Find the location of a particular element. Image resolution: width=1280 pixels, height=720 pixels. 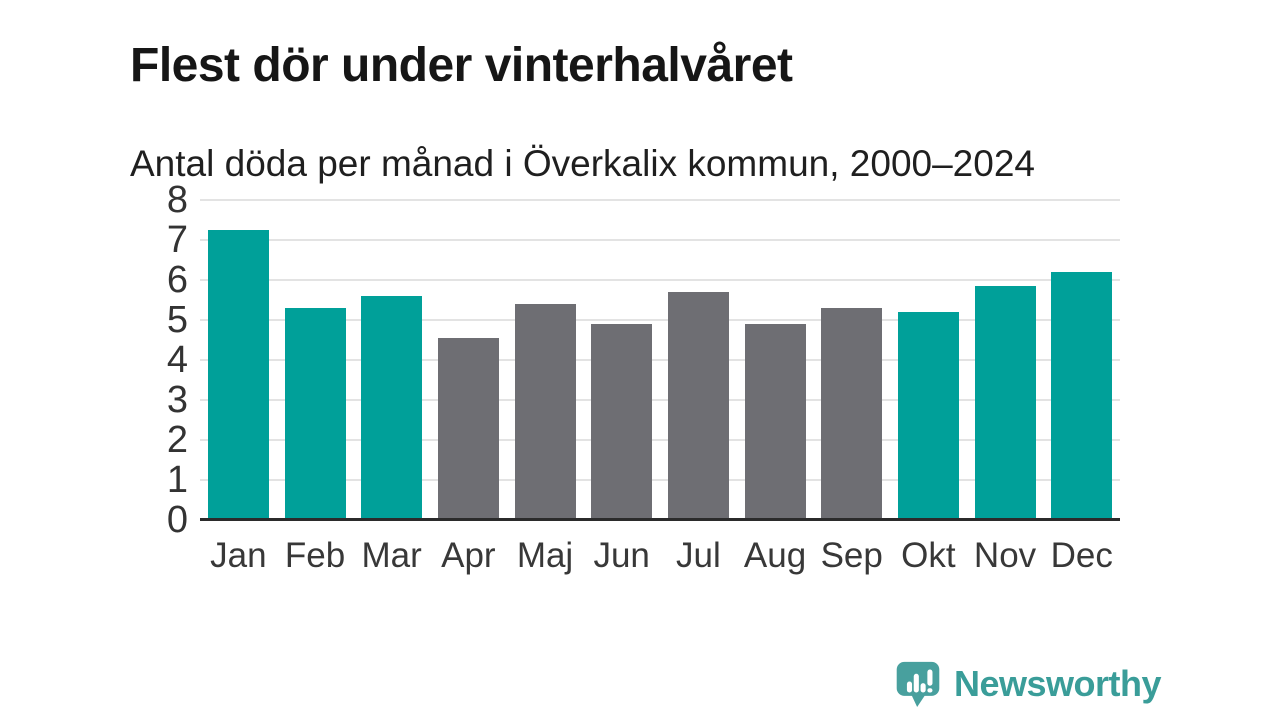

x-tick-label-okt: Okt is located at coordinates (928, 555).